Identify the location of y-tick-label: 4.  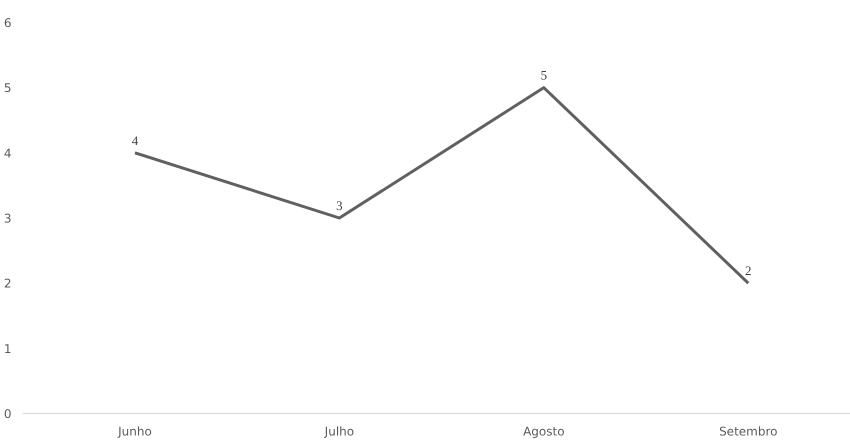
(8, 153).